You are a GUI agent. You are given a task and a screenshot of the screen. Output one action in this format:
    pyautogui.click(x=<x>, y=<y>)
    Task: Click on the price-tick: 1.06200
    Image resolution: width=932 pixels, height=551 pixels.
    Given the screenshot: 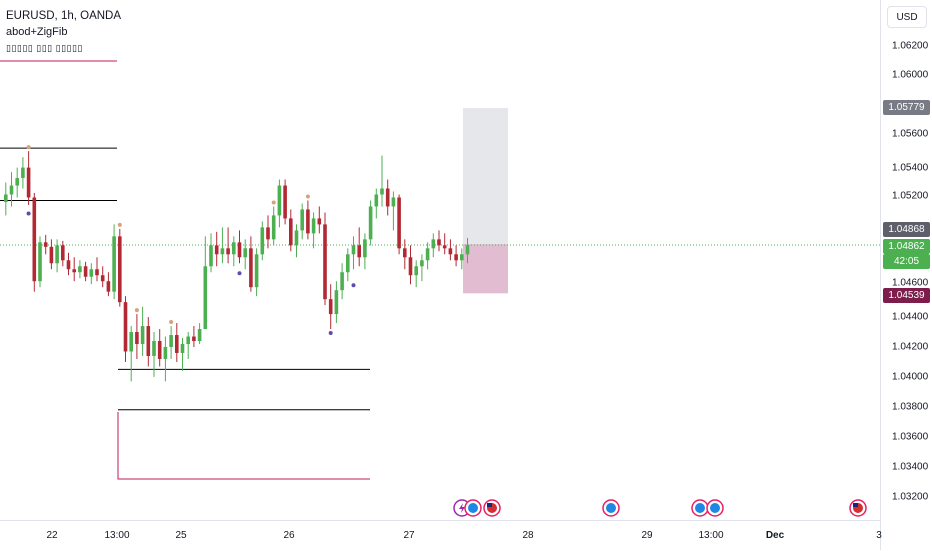 What is the action you would take?
    pyautogui.click(x=910, y=46)
    